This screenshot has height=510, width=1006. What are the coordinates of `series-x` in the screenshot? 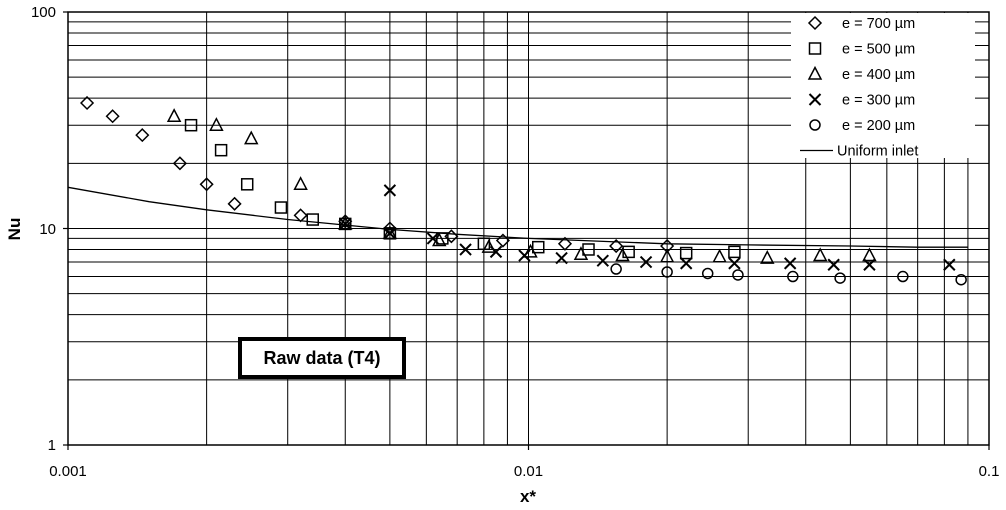 It's located at (647, 227).